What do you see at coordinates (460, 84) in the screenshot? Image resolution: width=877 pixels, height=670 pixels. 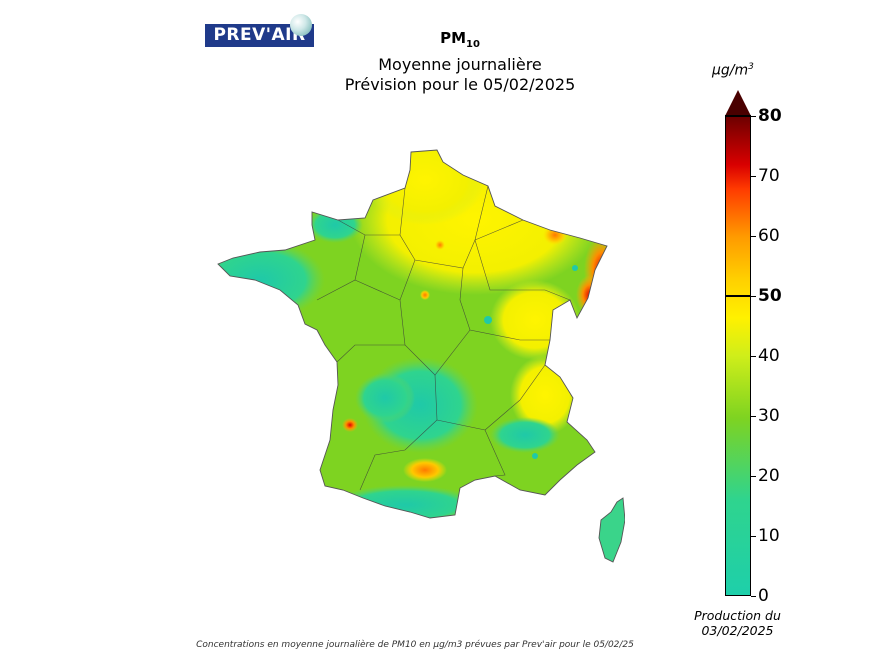 I see `title-line3: Prévision pour le 05/02/2025` at bounding box center [460, 84].